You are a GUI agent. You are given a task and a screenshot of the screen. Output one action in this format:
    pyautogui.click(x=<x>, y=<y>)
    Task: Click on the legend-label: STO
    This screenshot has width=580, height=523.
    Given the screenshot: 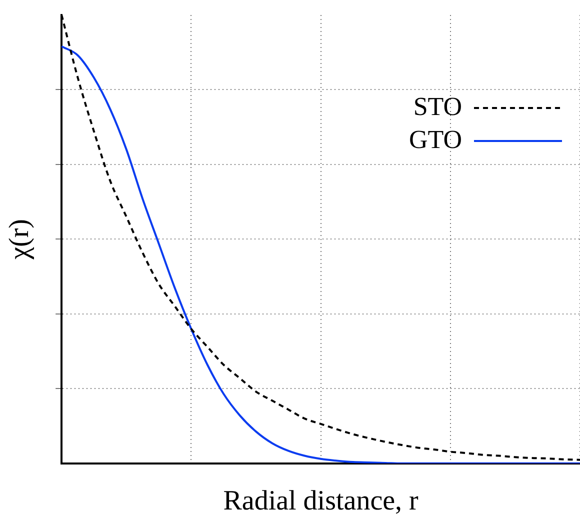 What is the action you would take?
    pyautogui.click(x=437, y=106)
    